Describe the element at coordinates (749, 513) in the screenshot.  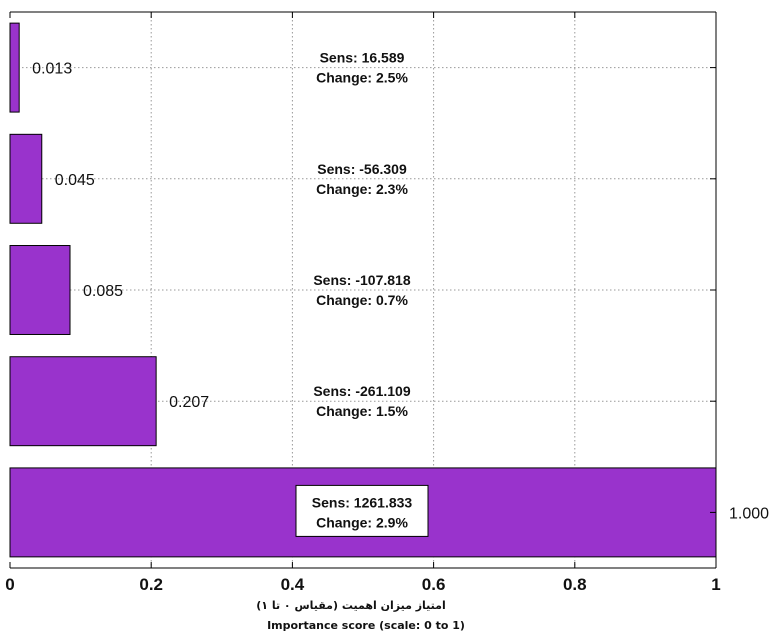
I see `bar-value-label: 1.000` at that location.